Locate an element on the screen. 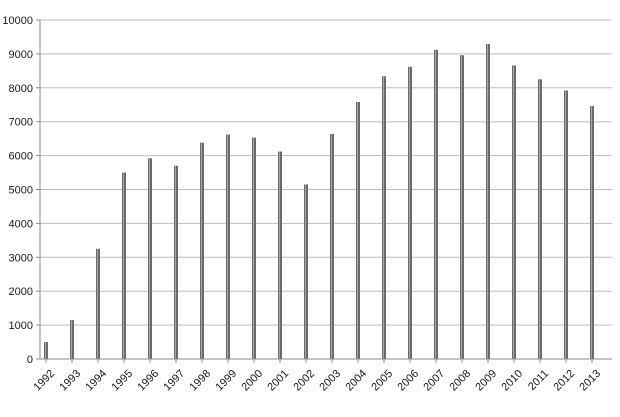 This screenshot has height=417, width=620. x-tick-label: 1993 is located at coordinates (70, 381).